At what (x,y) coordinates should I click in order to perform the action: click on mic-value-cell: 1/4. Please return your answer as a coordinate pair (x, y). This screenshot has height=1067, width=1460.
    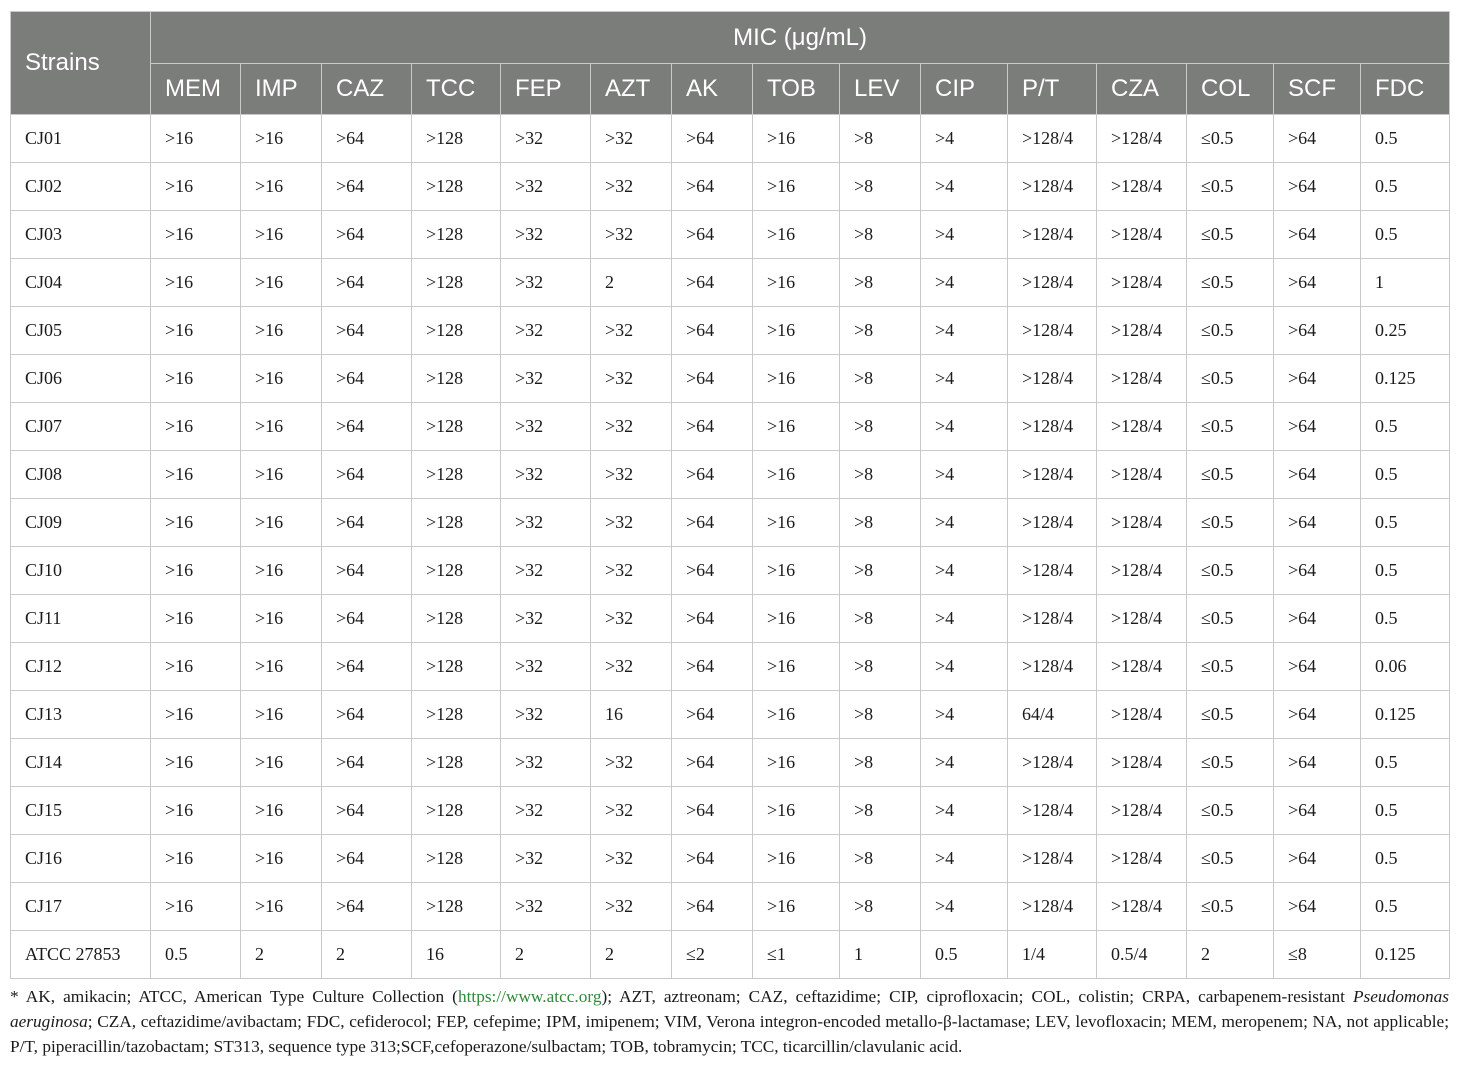
    Looking at the image, I should click on (1052, 954).